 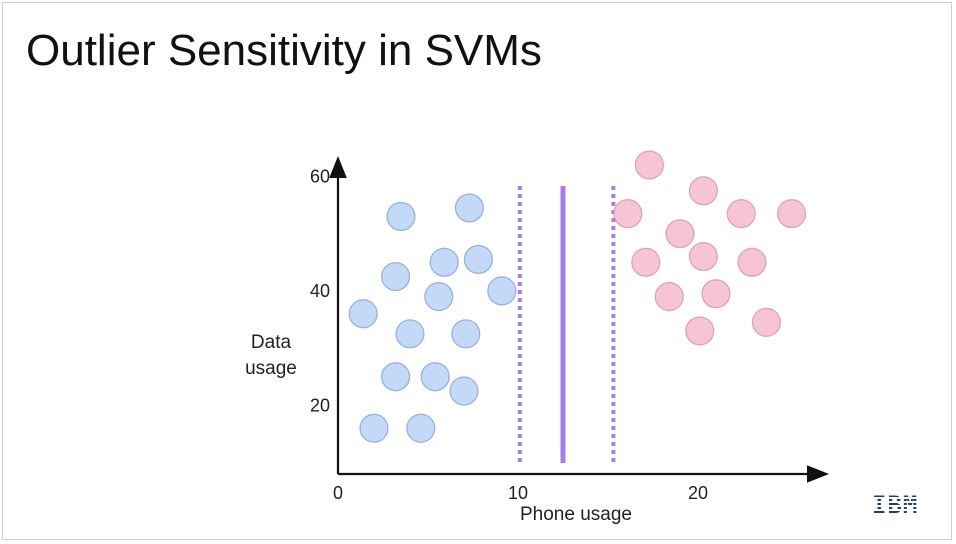 What do you see at coordinates (320, 291) in the screenshot?
I see `y-tick-label-1: 40` at bounding box center [320, 291].